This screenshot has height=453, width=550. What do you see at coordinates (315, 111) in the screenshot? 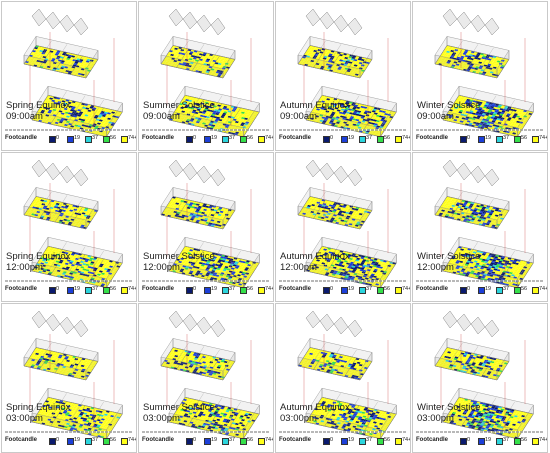
I see `panel-caption: Autumn Equinox 09:00am` at bounding box center [315, 111].